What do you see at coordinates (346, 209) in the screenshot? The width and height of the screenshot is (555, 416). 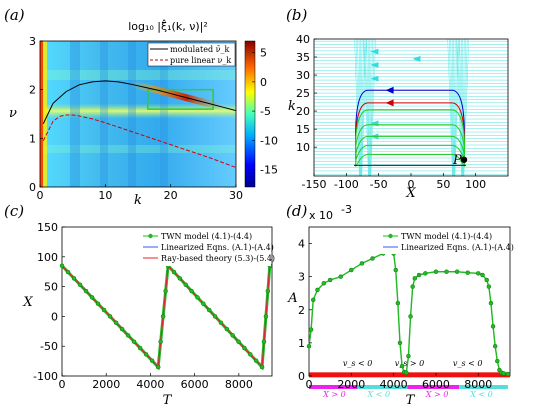 I see `panel-d-scale-exponent: -3` at bounding box center [346, 209].